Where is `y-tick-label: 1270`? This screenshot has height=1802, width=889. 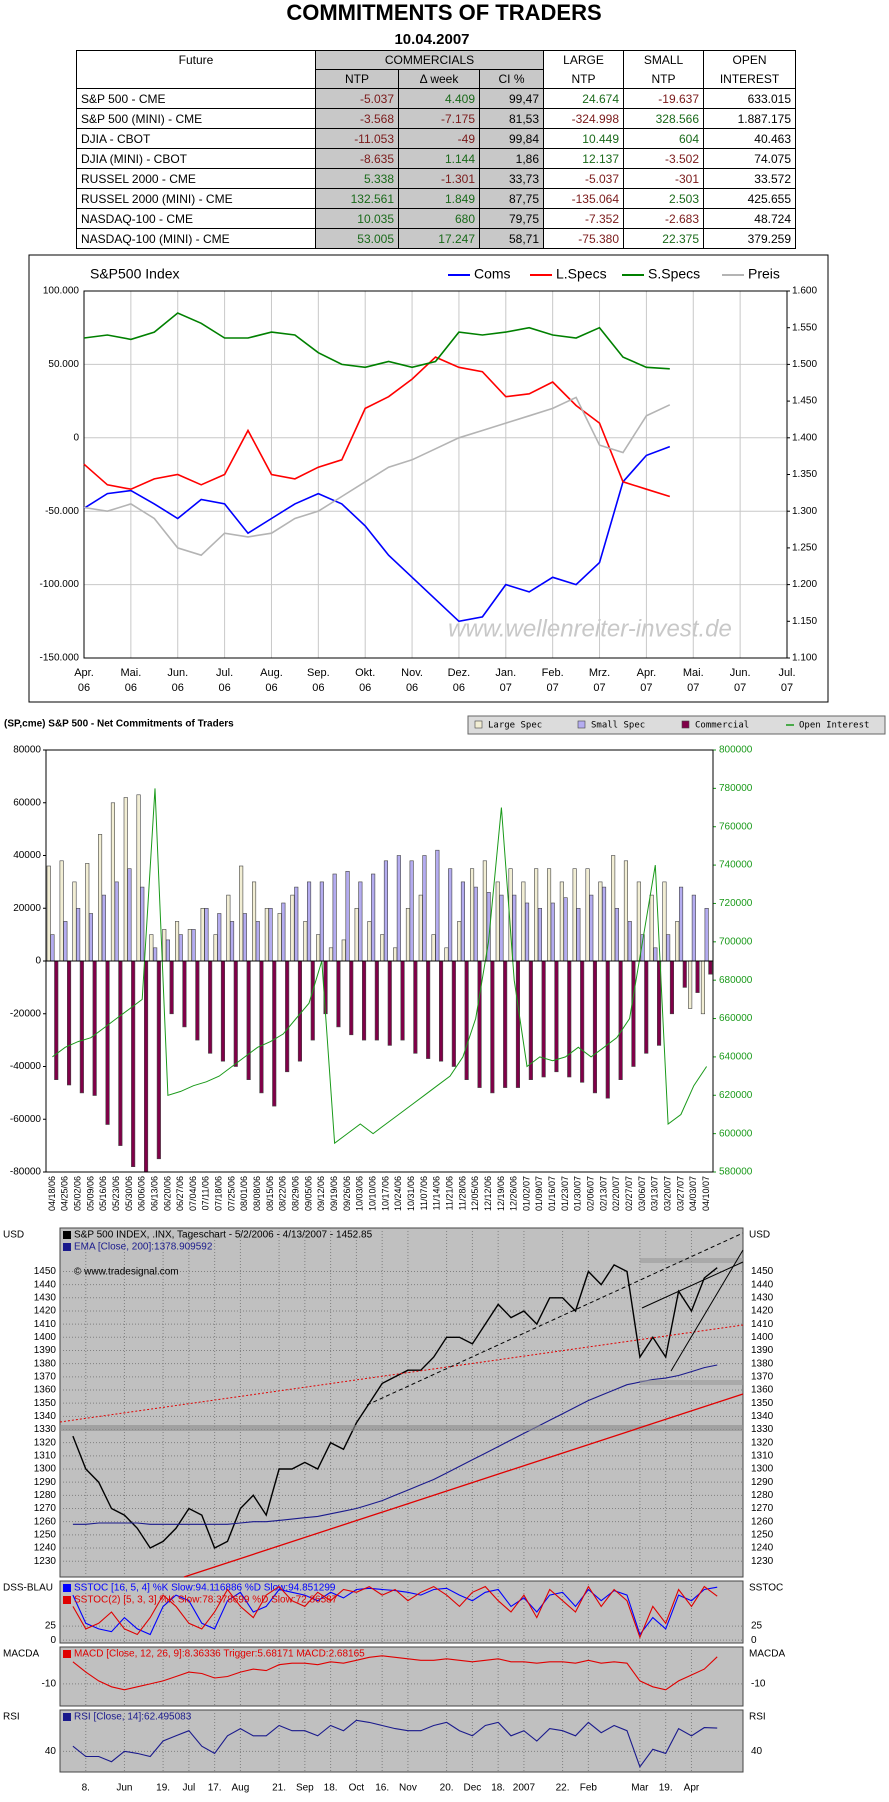
y-tick-label: 1270 is located at coordinates (45, 1508).